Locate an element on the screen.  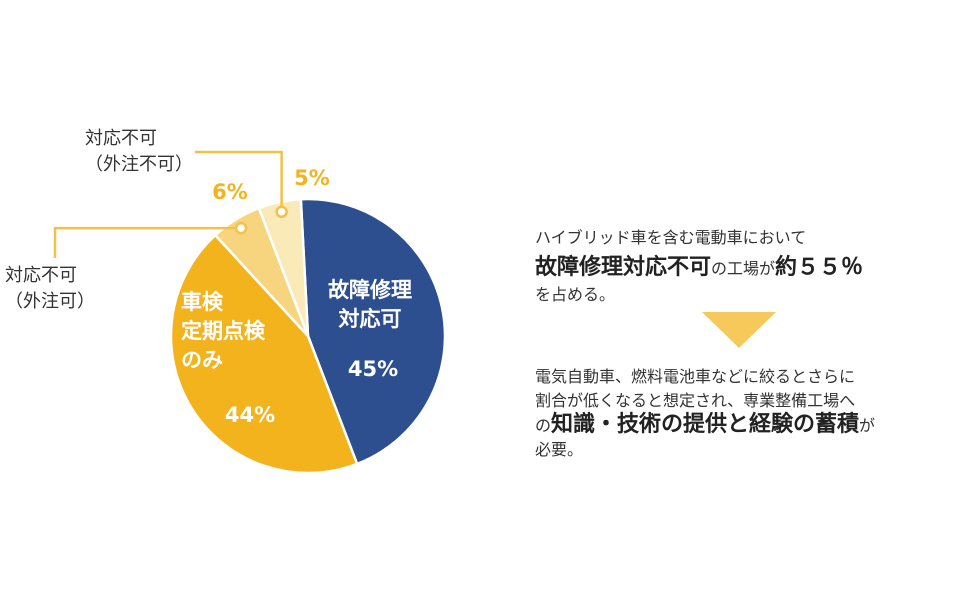
detail-prefix: の is located at coordinates (543, 425).